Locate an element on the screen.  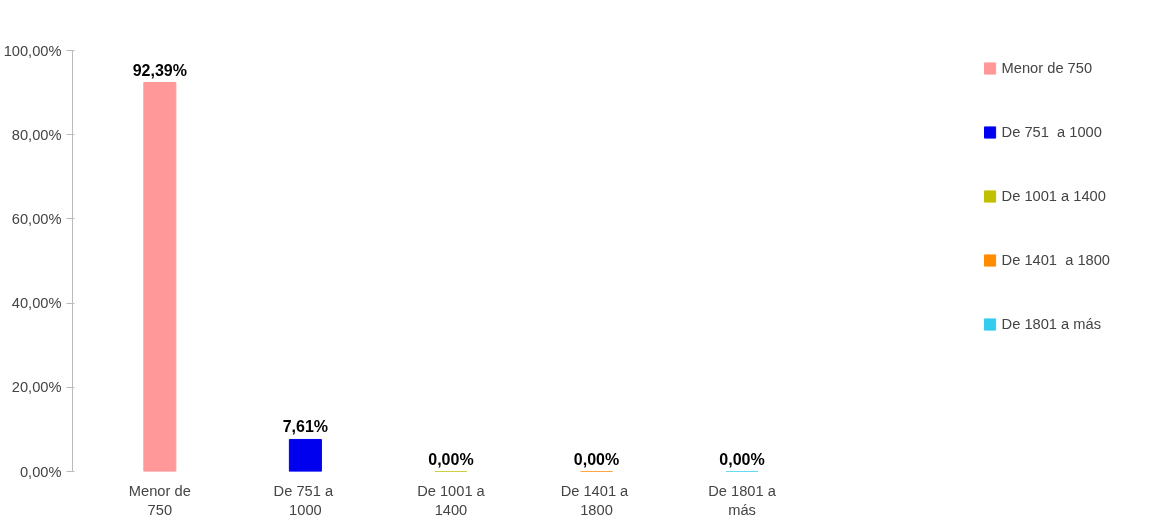
x-tick-label: Menor de 750 is located at coordinates (159, 500).